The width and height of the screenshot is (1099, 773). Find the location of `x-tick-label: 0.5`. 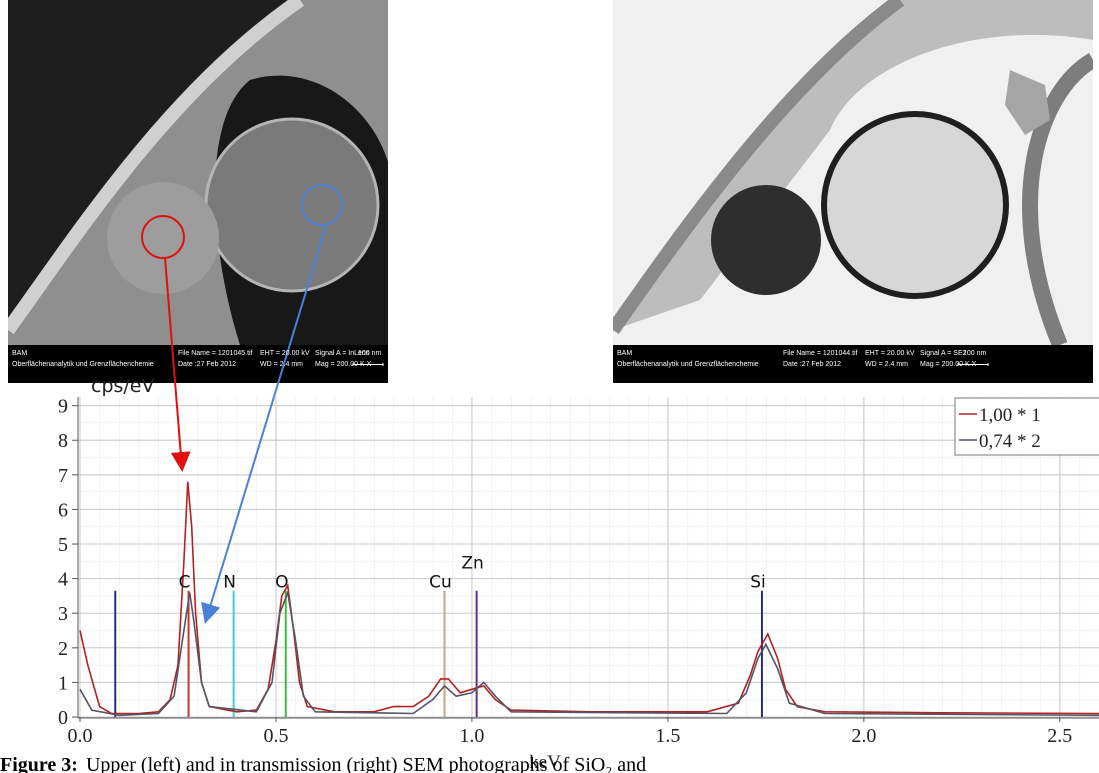

x-tick-label: 0.5 is located at coordinates (275, 736).